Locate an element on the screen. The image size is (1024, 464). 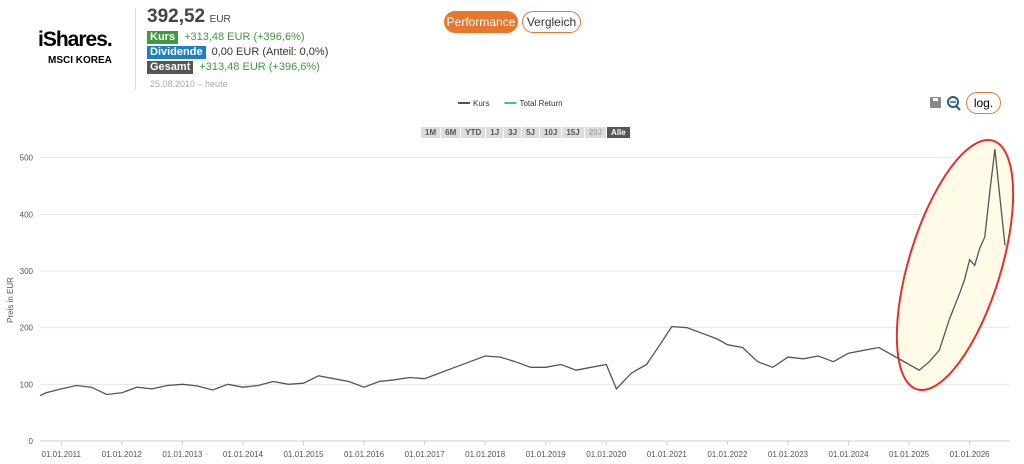
range-button: Alle is located at coordinates (618, 132).